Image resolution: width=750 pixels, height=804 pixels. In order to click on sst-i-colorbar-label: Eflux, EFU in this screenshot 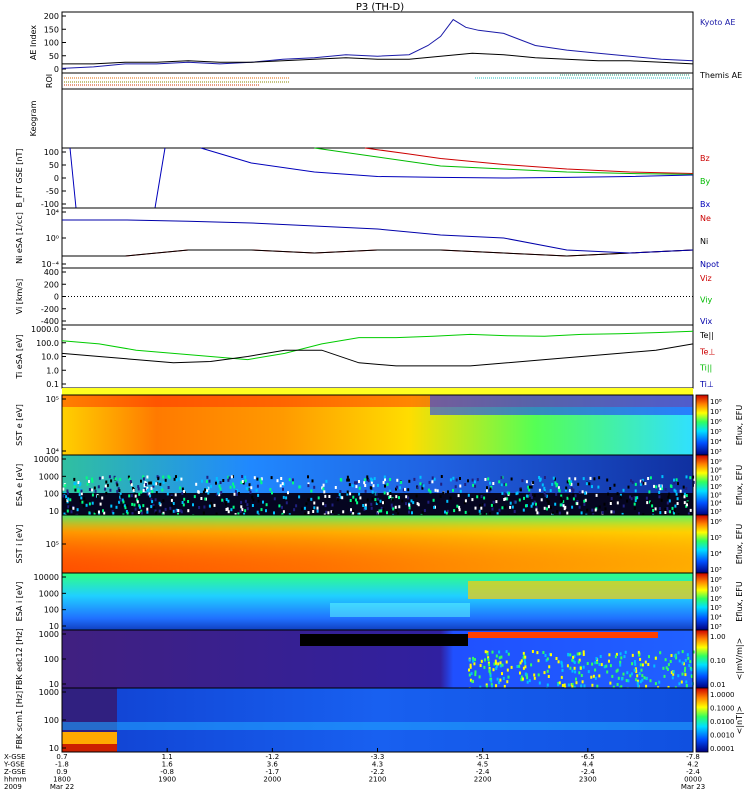, I will do `click(739, 544)`.